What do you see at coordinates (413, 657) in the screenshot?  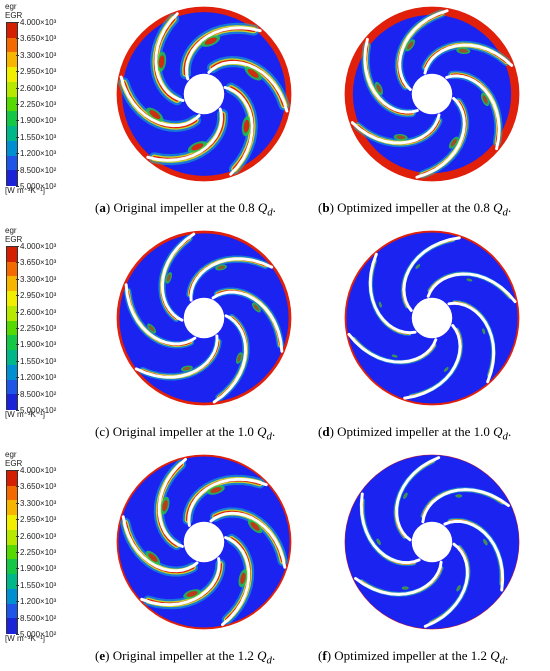 I see `caption-f: (f) Optimized impeller at the 1.2 Qd.` at bounding box center [413, 657].